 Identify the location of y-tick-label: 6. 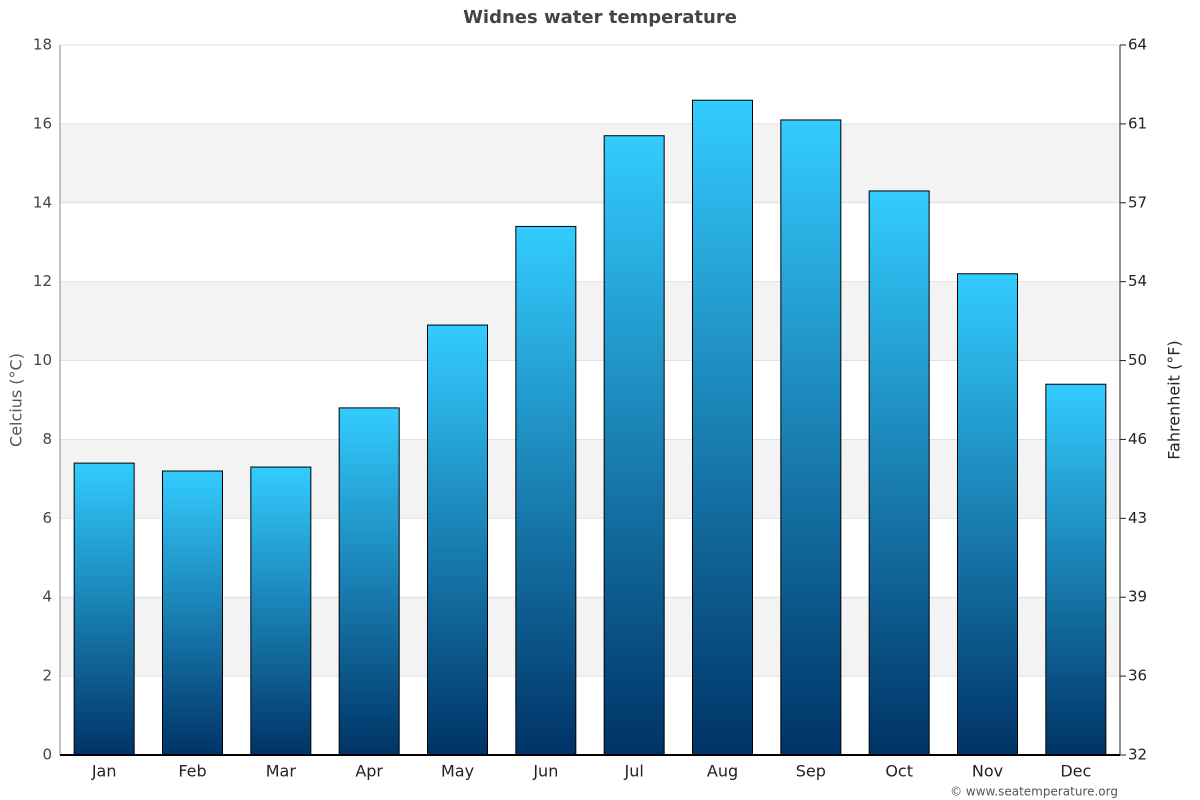
(47, 518).